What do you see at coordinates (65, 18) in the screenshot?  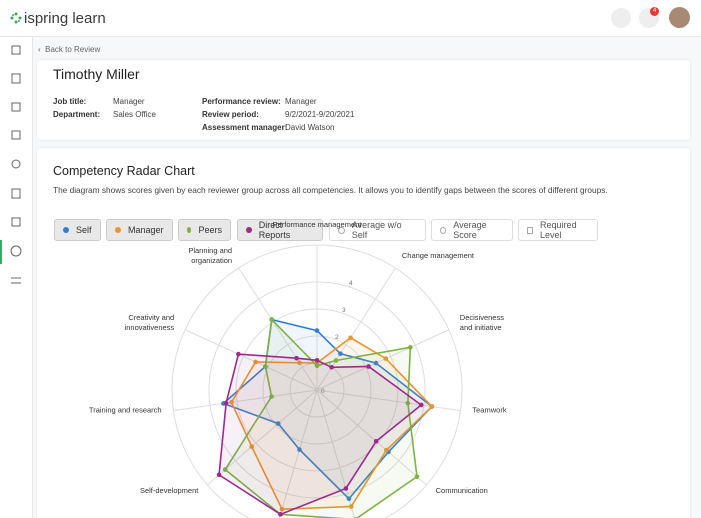 I see `logo: ispring learn` at bounding box center [65, 18].